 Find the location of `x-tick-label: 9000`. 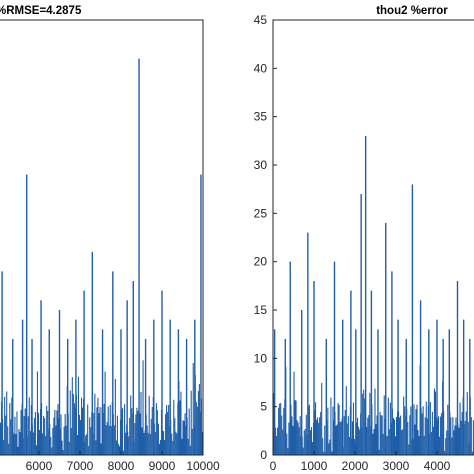

x-tick-label: 9000 is located at coordinates (162, 466).